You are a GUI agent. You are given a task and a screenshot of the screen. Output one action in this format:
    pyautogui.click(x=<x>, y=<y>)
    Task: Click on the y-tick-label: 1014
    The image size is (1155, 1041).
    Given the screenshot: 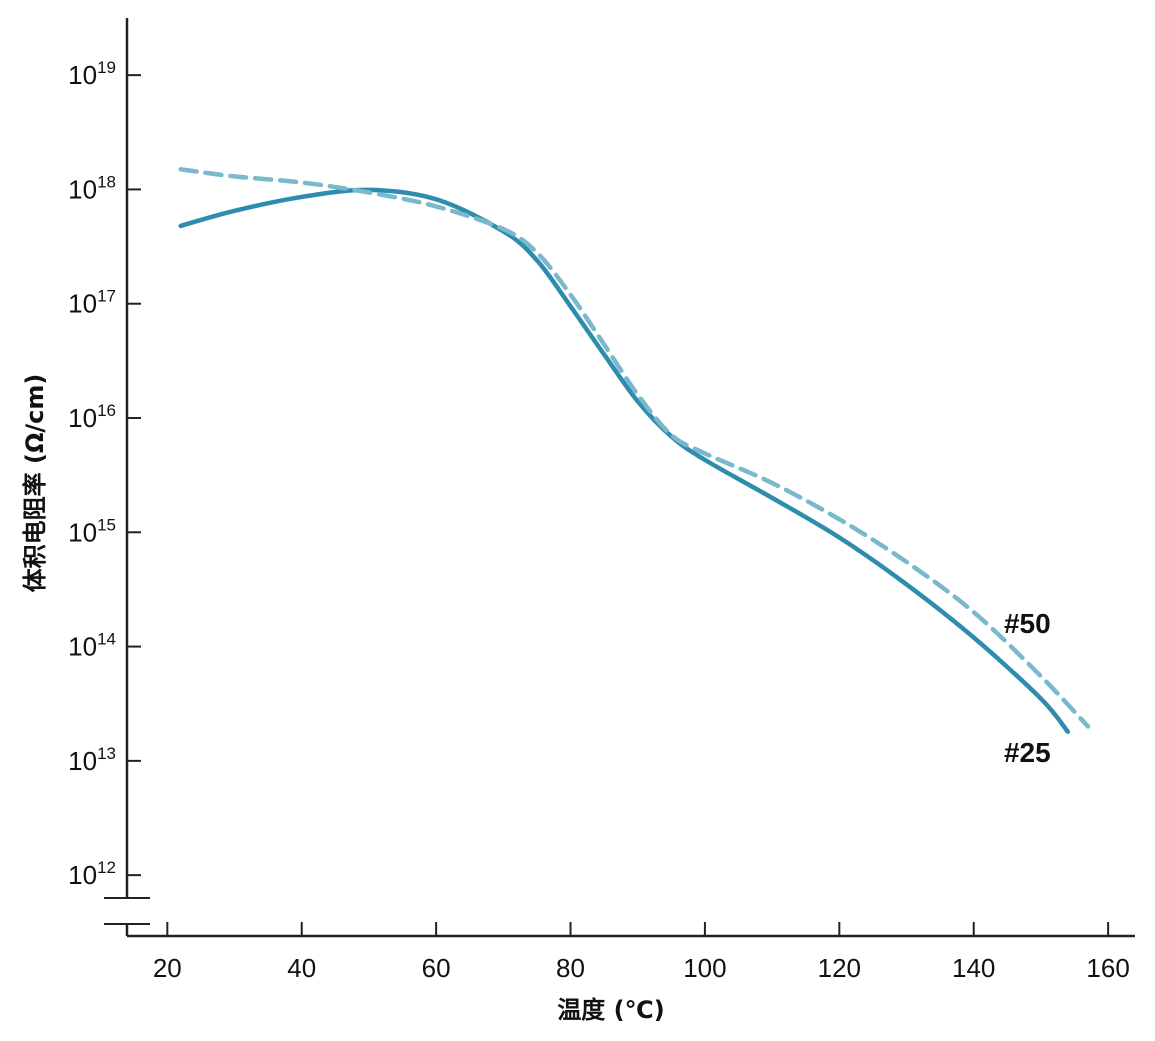 What is the action you would take?
    pyautogui.click(x=92, y=646)
    